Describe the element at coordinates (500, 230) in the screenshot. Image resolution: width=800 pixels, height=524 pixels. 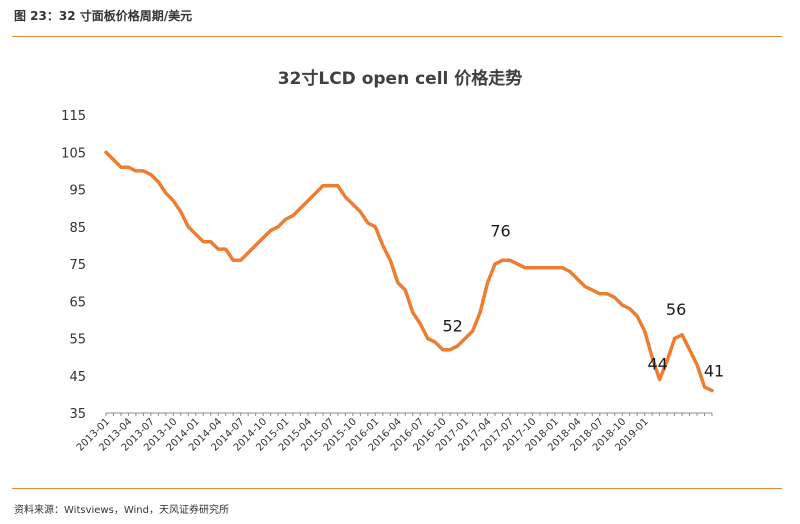
I see `data-label: 76` at that location.